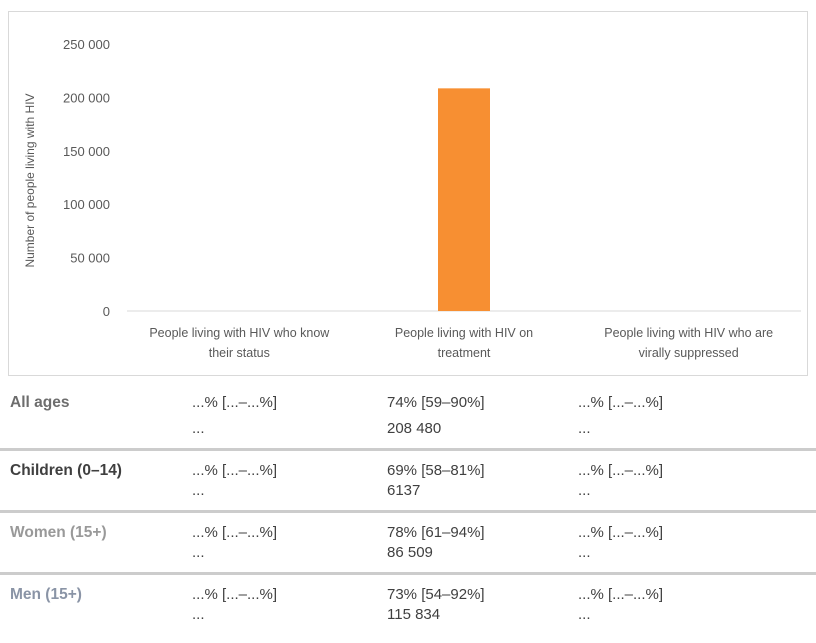  What do you see at coordinates (239, 333) in the screenshot?
I see `x-category-label: People living with HIV who know` at bounding box center [239, 333].